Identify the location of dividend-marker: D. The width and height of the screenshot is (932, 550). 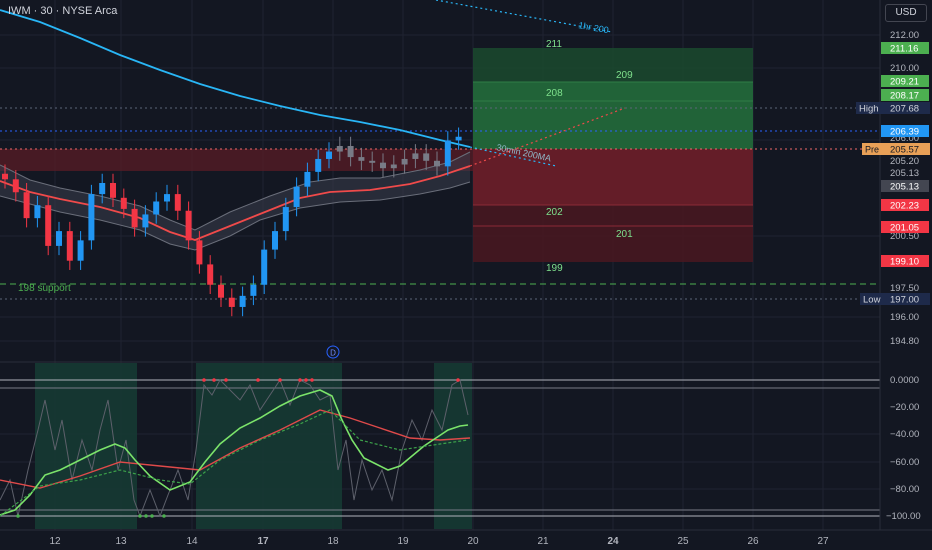
(333, 352).